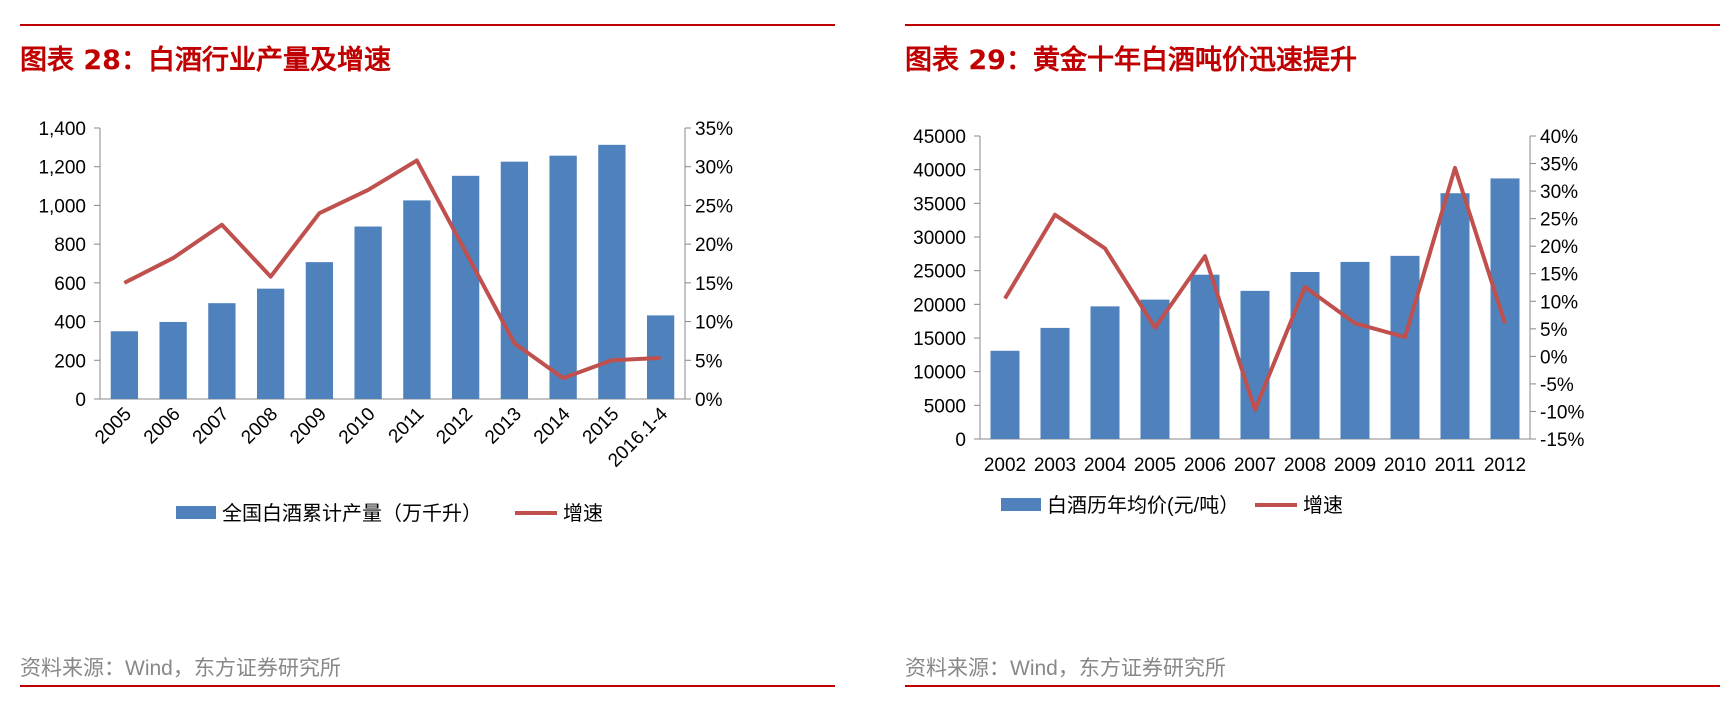 Image resolution: width=1733 pixels, height=709 pixels. I want to click on y-tick-label: 600, so click(70, 284).